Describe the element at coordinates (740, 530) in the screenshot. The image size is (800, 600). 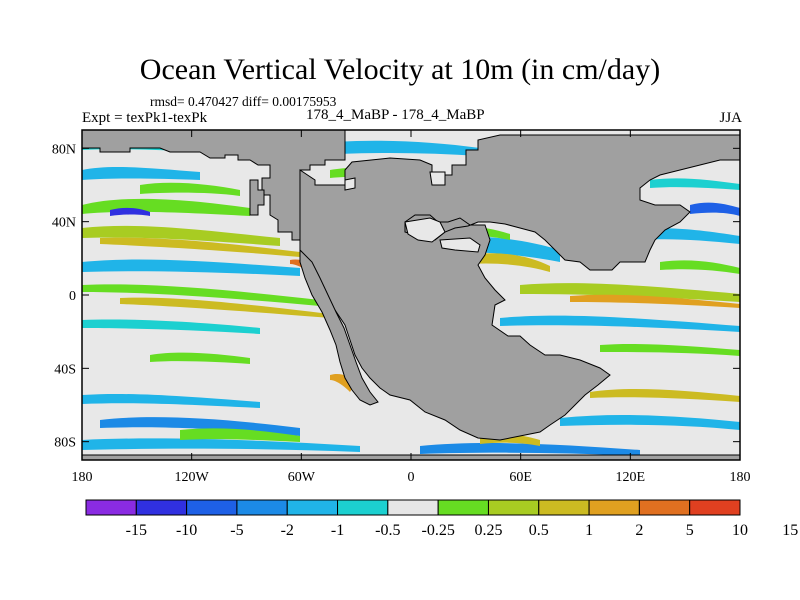
I see `colorbar-label: 10` at that location.